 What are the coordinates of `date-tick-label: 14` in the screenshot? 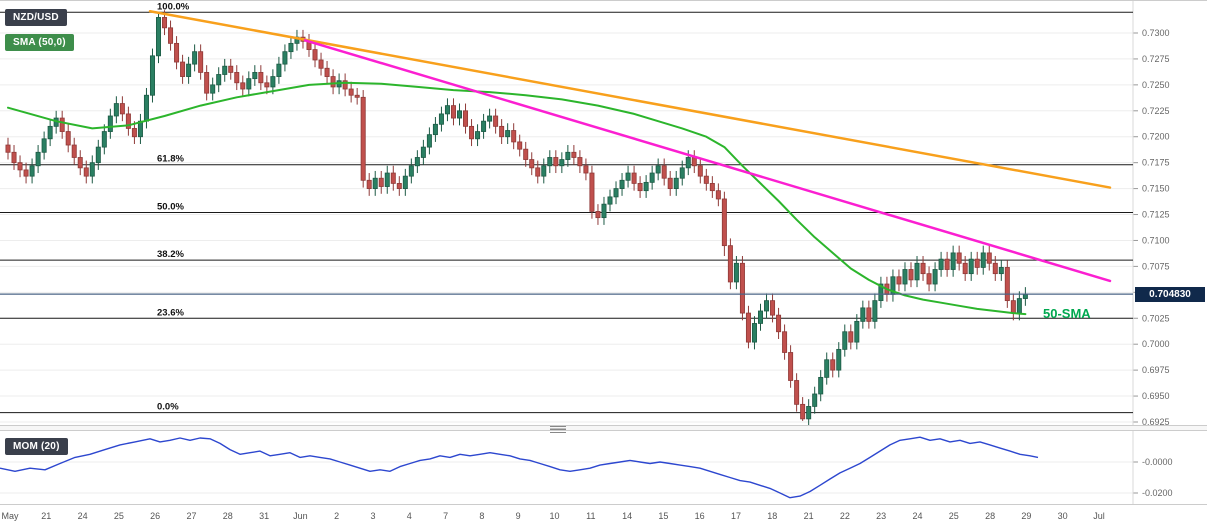 It's located at (627, 516).